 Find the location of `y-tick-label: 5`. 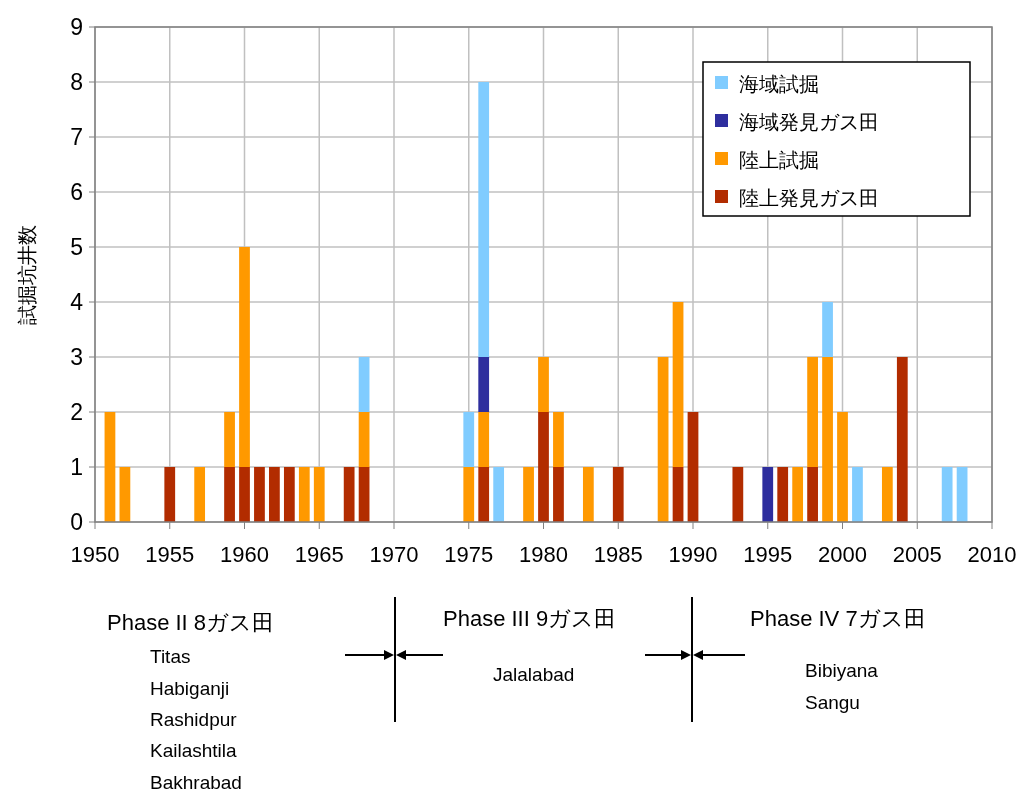

y-tick-label: 5 is located at coordinates (76, 247).